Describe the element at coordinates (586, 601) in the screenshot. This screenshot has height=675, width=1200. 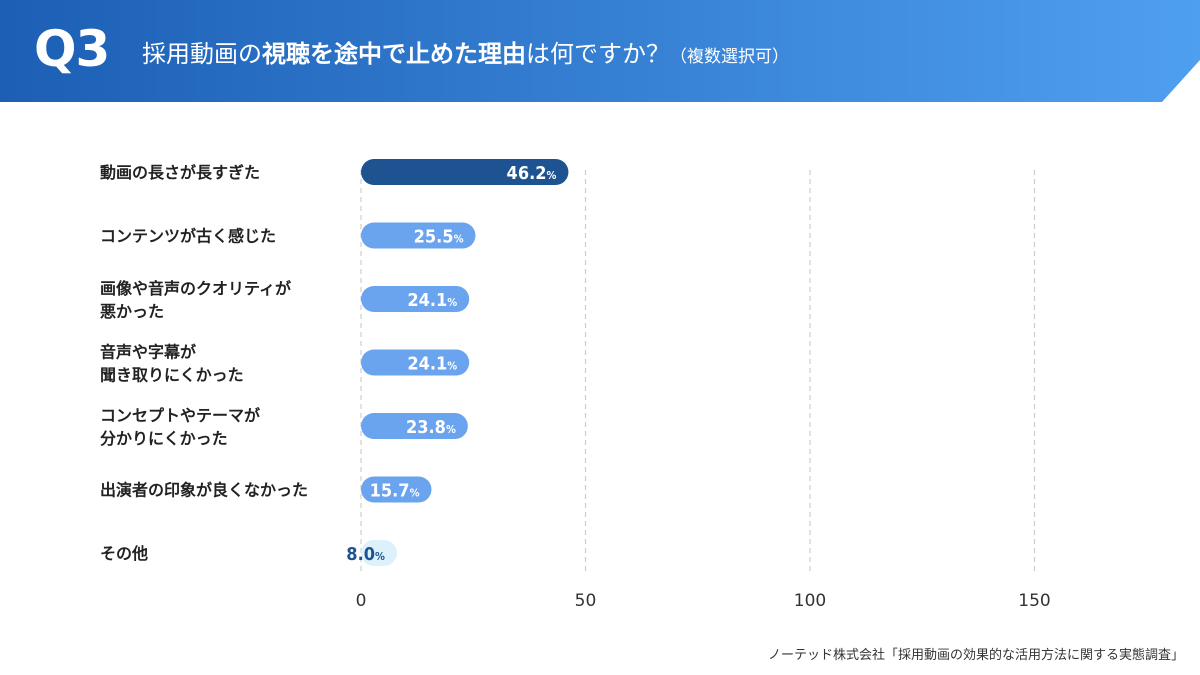
I see `x-tick-label: 50` at that location.